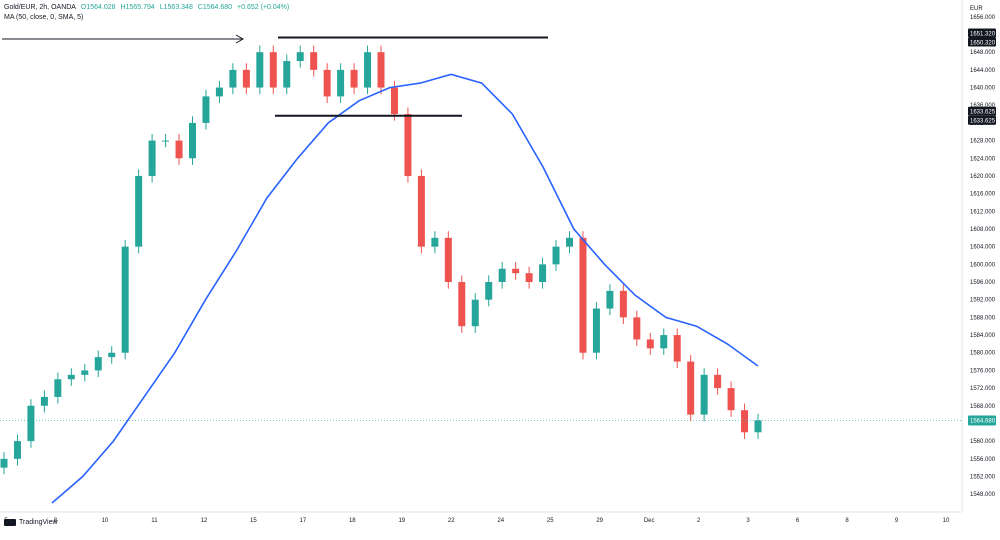 Image resolution: width=1000 pixels, height=540 pixels. Describe the element at coordinates (352, 521) in the screenshot. I see `x-tick-label: 18` at that location.